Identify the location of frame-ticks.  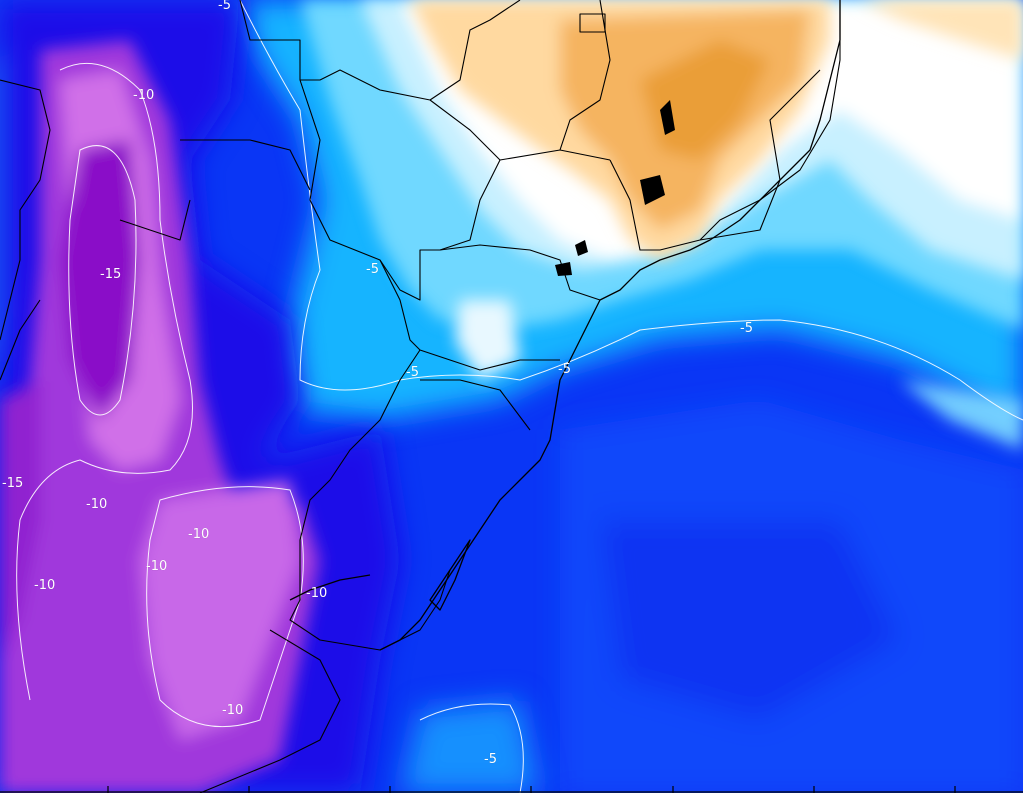
(511, 789).